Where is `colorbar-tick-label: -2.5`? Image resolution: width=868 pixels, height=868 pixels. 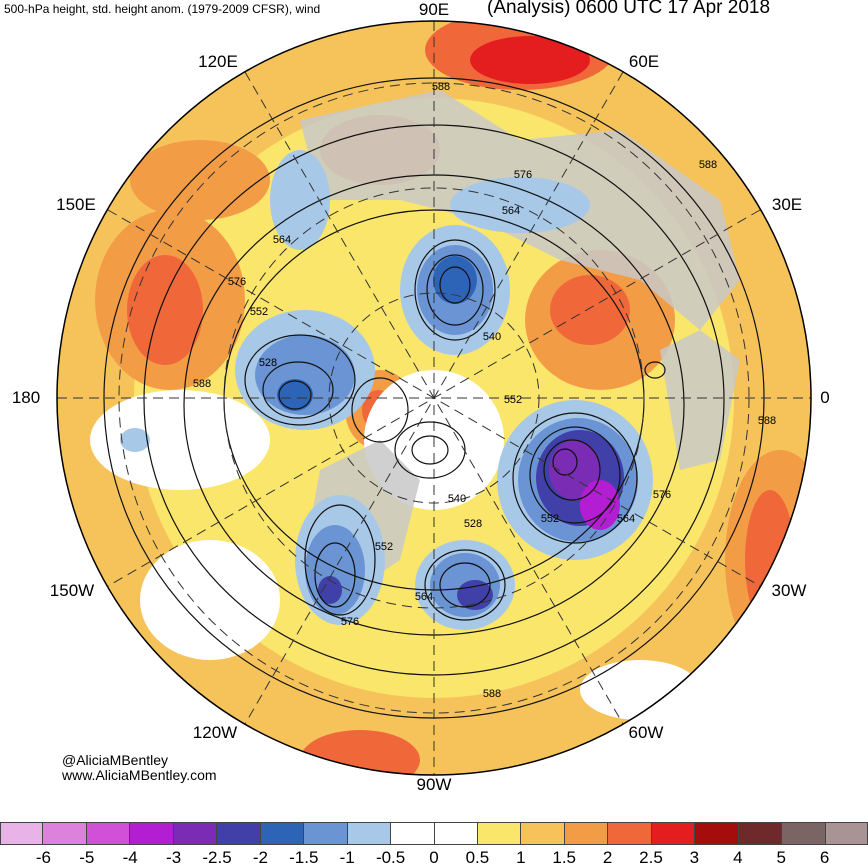 colorbar-tick-label: -2.5 is located at coordinates (217, 857).